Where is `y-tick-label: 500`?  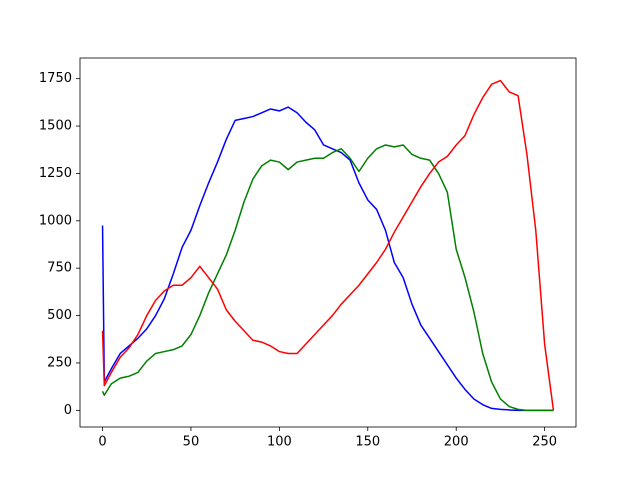
y-tick-label: 500 is located at coordinates (59, 315).